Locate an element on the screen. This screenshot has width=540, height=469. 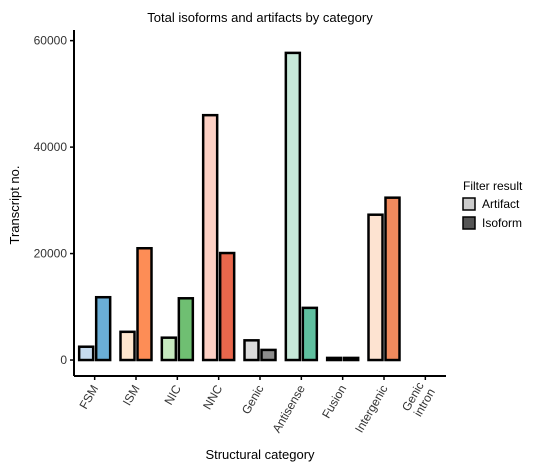
x-tick-label: Antisense is located at coordinates (288, 408).